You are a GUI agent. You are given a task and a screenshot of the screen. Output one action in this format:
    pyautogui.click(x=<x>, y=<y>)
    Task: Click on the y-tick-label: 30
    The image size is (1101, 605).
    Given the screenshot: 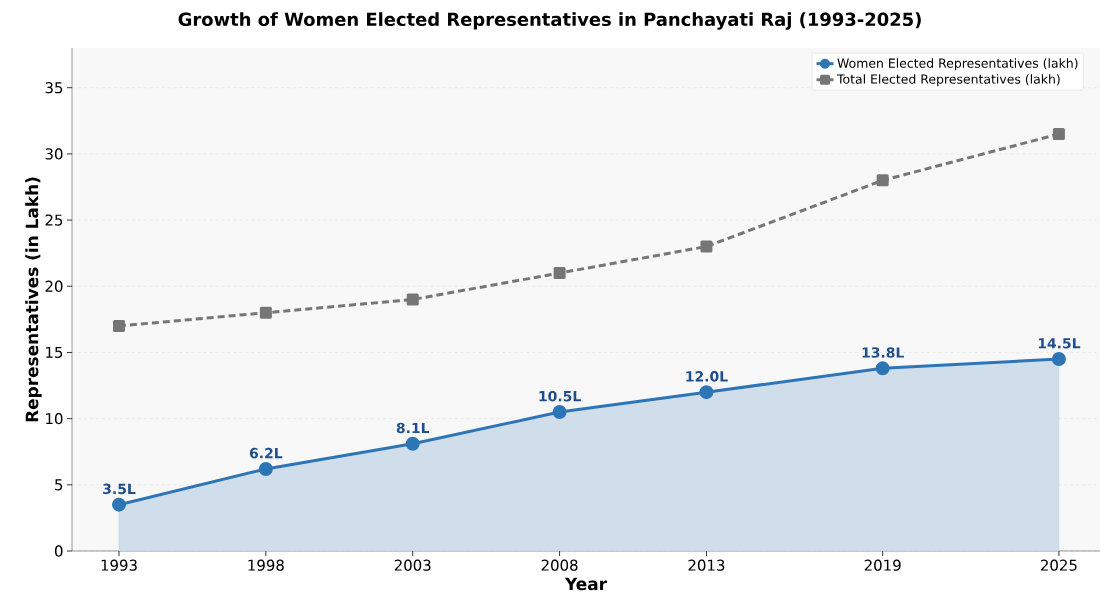 What is the action you would take?
    pyautogui.click(x=54, y=154)
    